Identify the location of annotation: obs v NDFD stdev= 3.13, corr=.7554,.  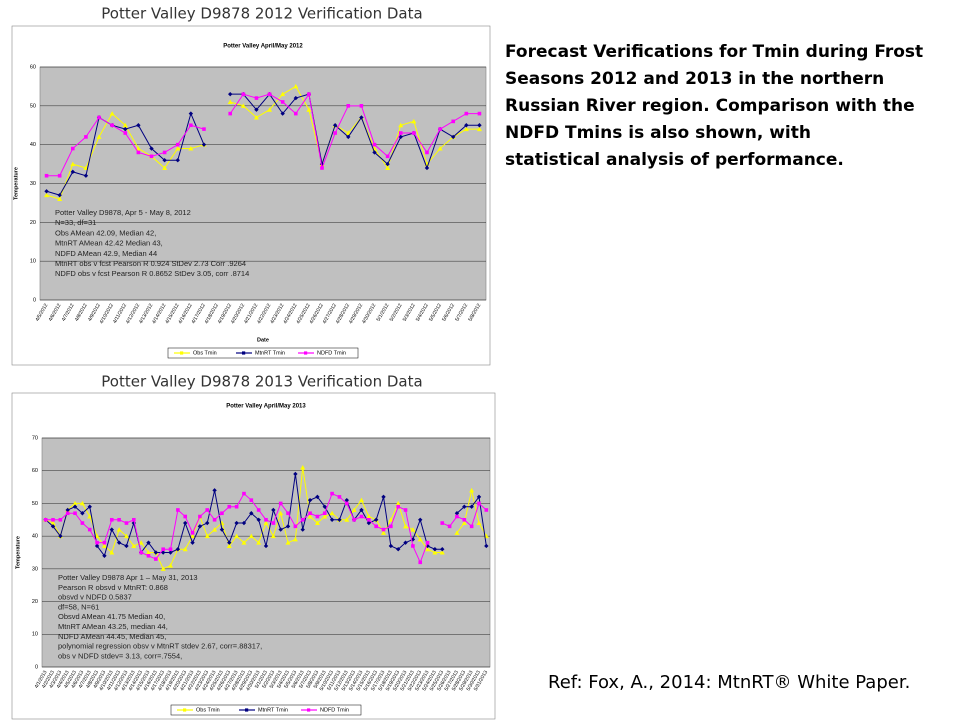
(120, 655).